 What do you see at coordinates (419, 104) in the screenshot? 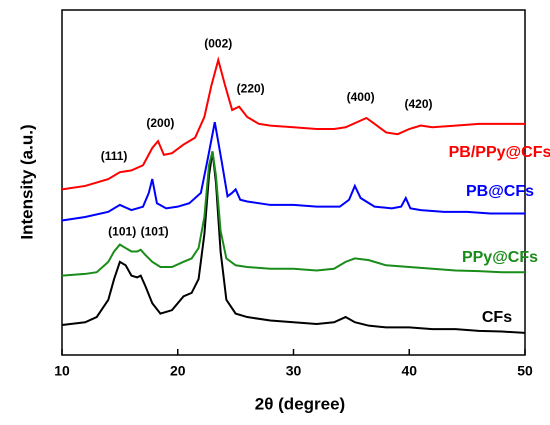
I see `peak-annotation: (420)` at bounding box center [419, 104].